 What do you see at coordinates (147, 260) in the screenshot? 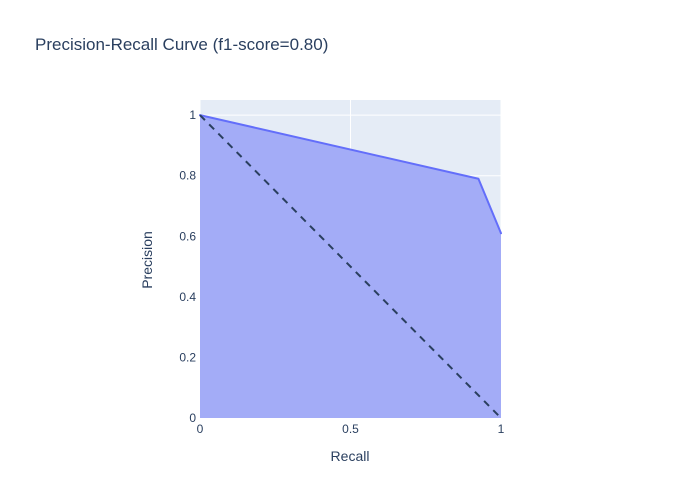
I see `y-axis-label: Precision` at bounding box center [147, 260].